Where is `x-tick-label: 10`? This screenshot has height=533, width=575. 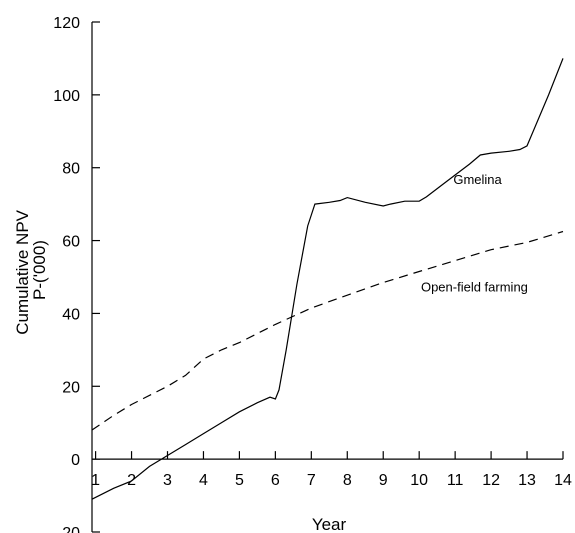 x-tick-label: 10 is located at coordinates (419, 480).